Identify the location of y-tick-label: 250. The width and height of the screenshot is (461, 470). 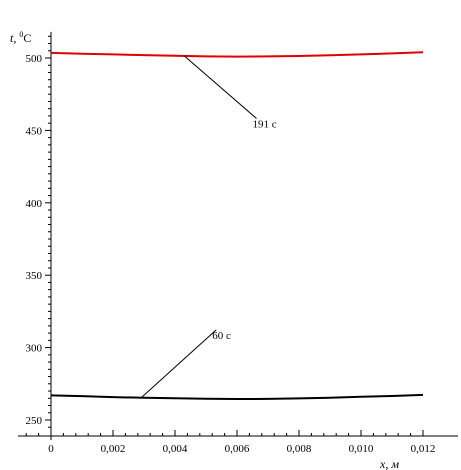
(34, 421).